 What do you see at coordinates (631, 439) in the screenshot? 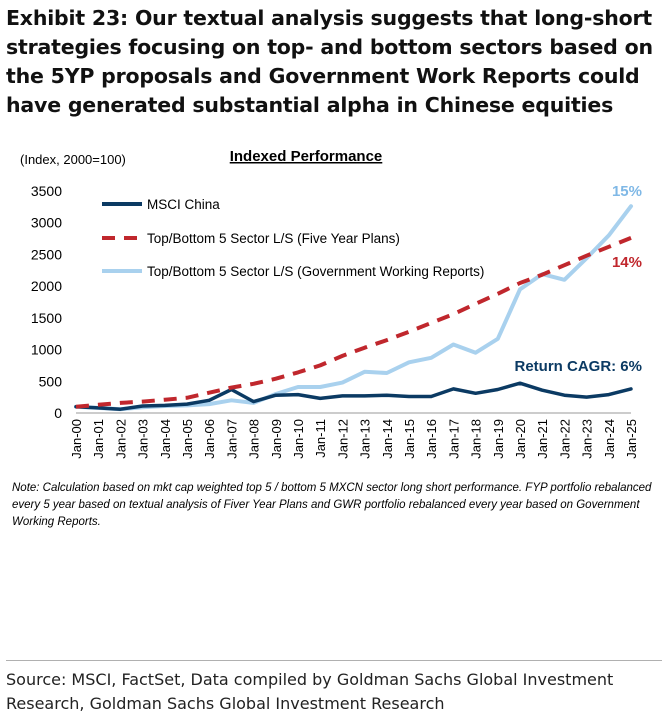
I see `x-tick-label: Jan-25` at bounding box center [631, 439].